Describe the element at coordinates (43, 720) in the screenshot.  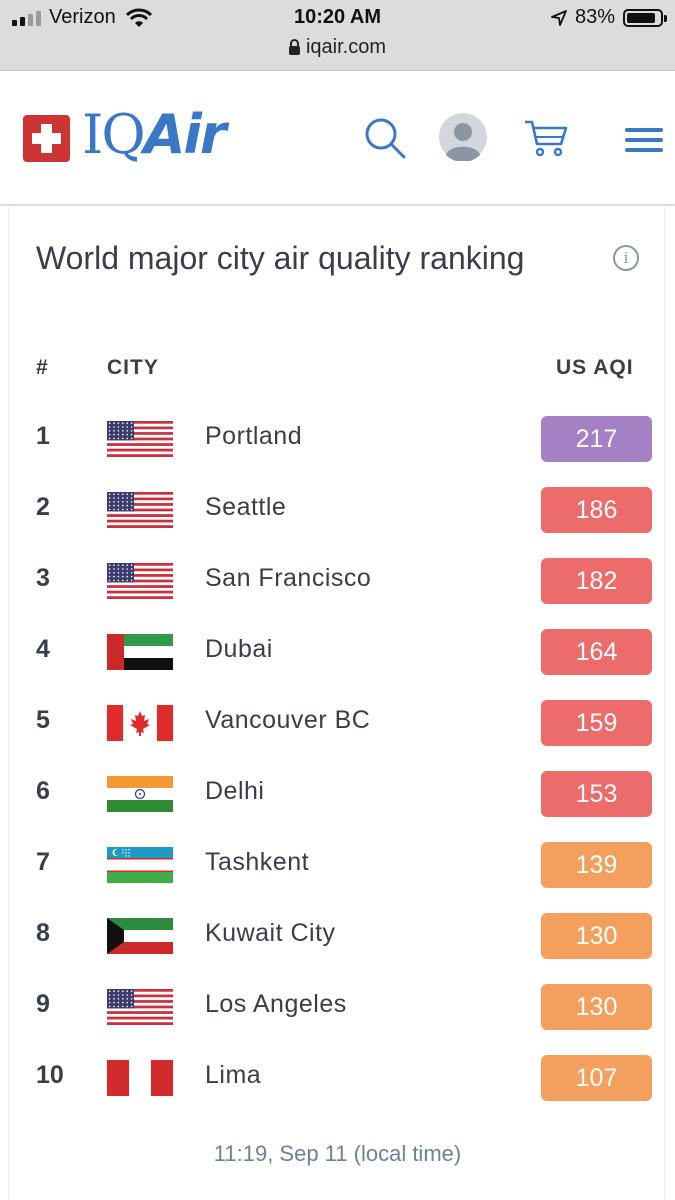
I see `rank-number: 5` at that location.